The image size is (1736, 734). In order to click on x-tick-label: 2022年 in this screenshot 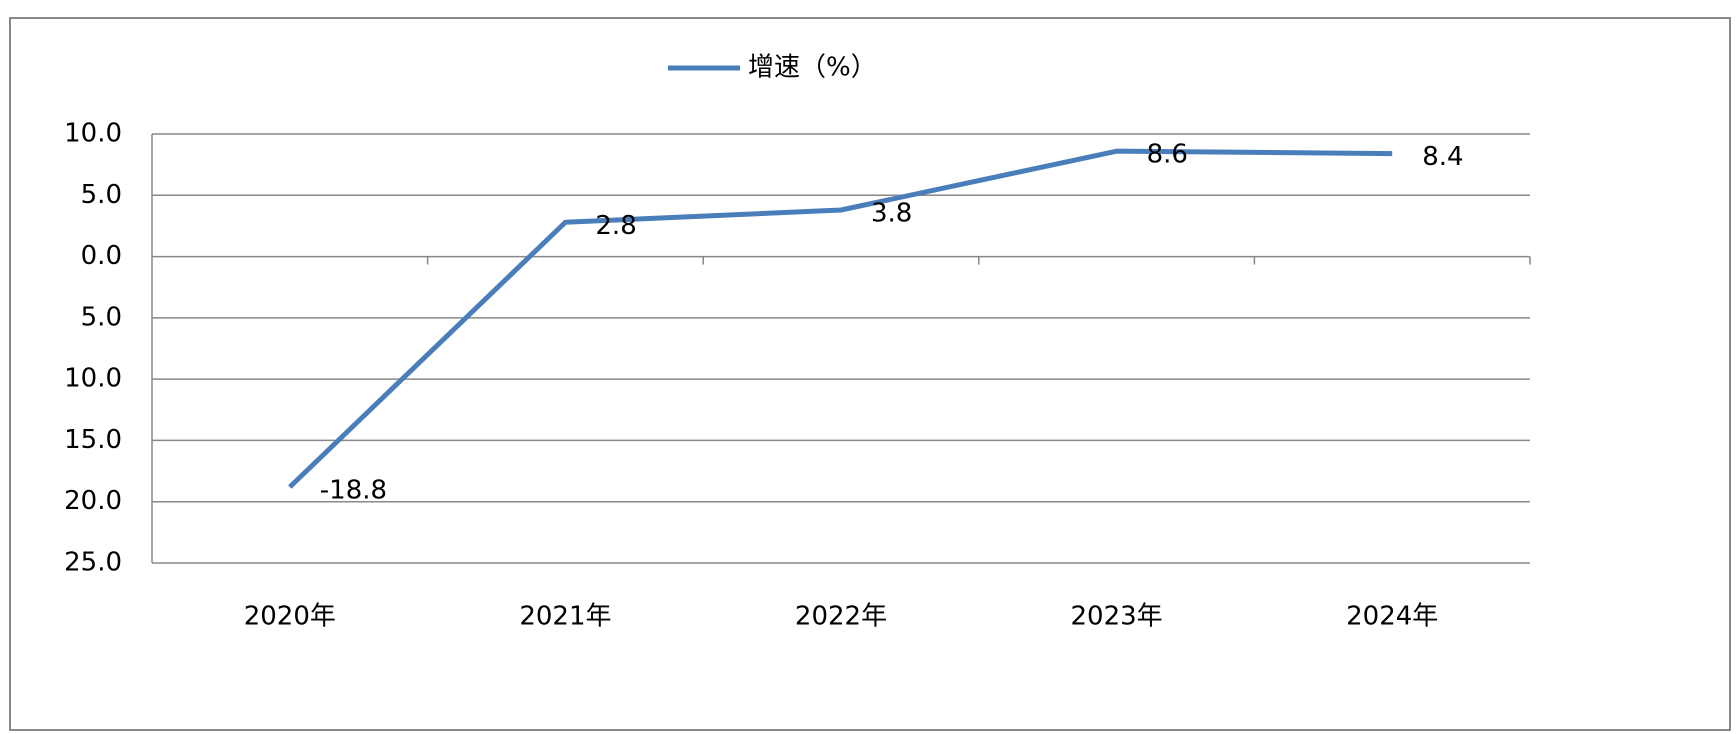, I will do `click(841, 617)`.